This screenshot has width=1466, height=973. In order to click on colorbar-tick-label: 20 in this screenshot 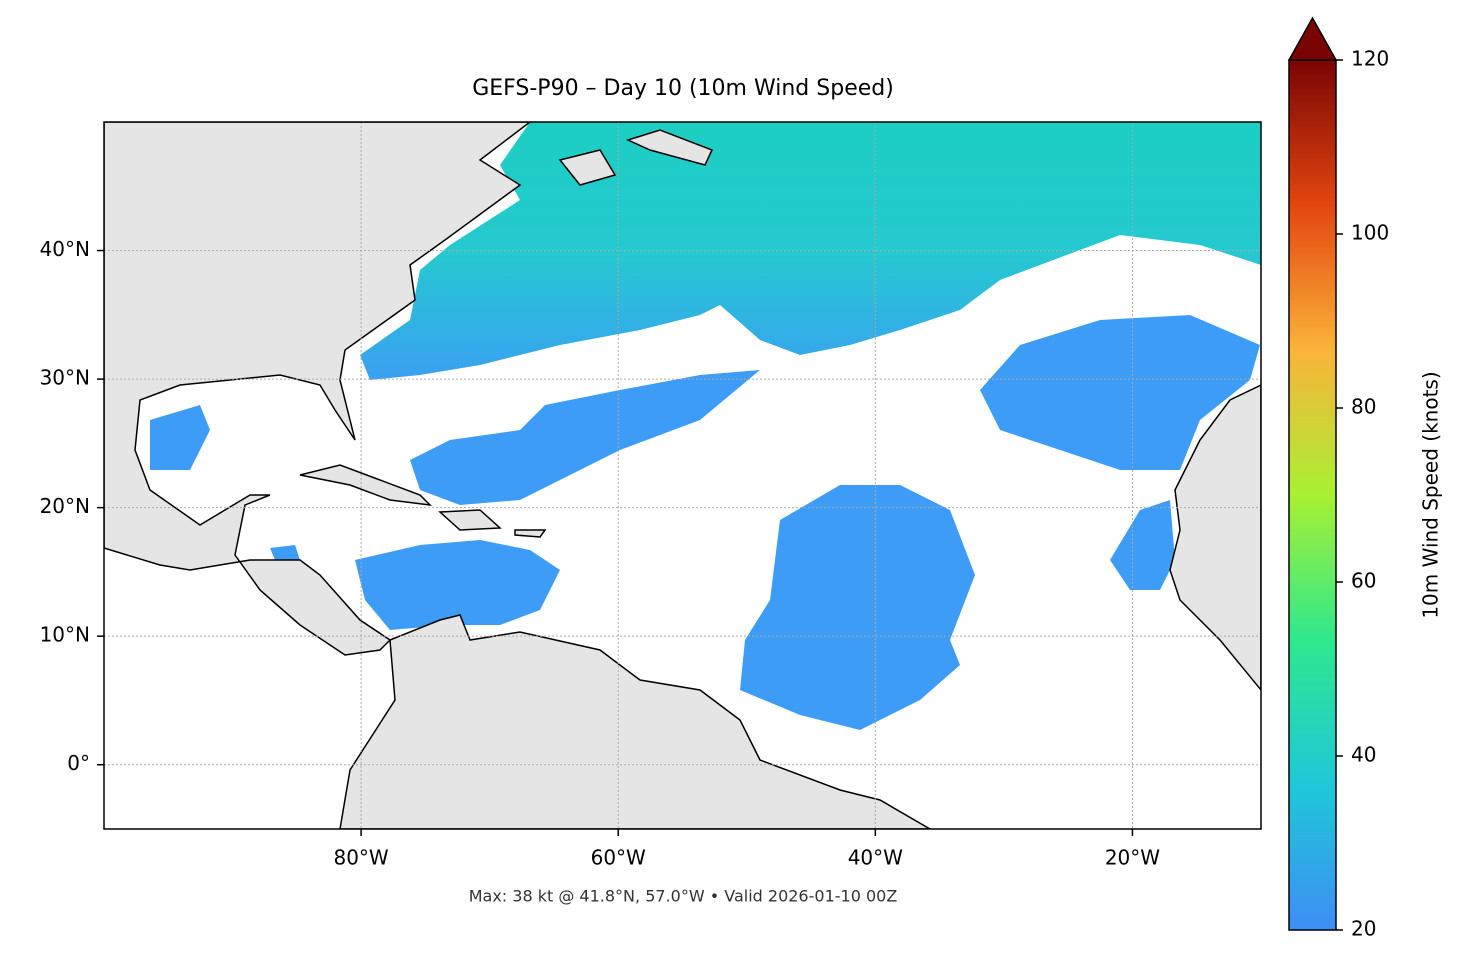, I will do `click(1363, 929)`.